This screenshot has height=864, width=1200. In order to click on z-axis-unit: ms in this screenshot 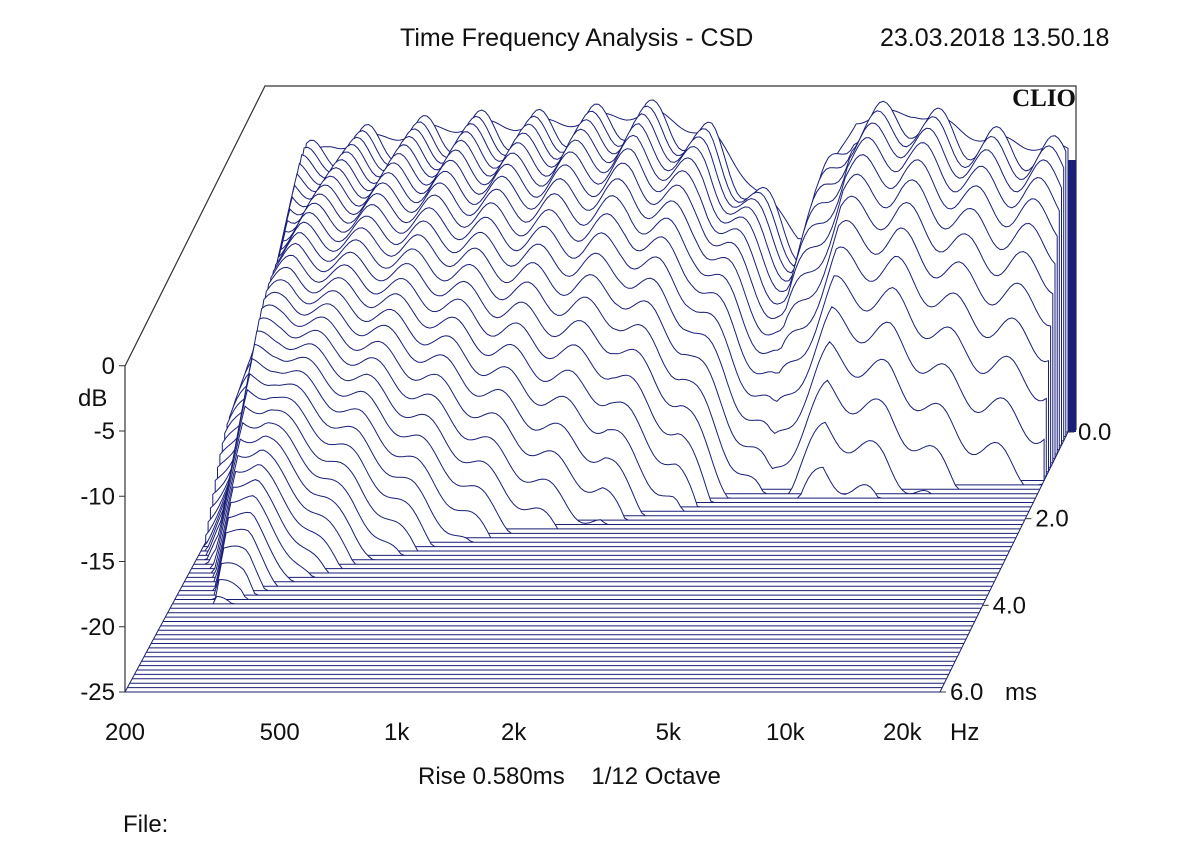, I will do `click(1021, 692)`.